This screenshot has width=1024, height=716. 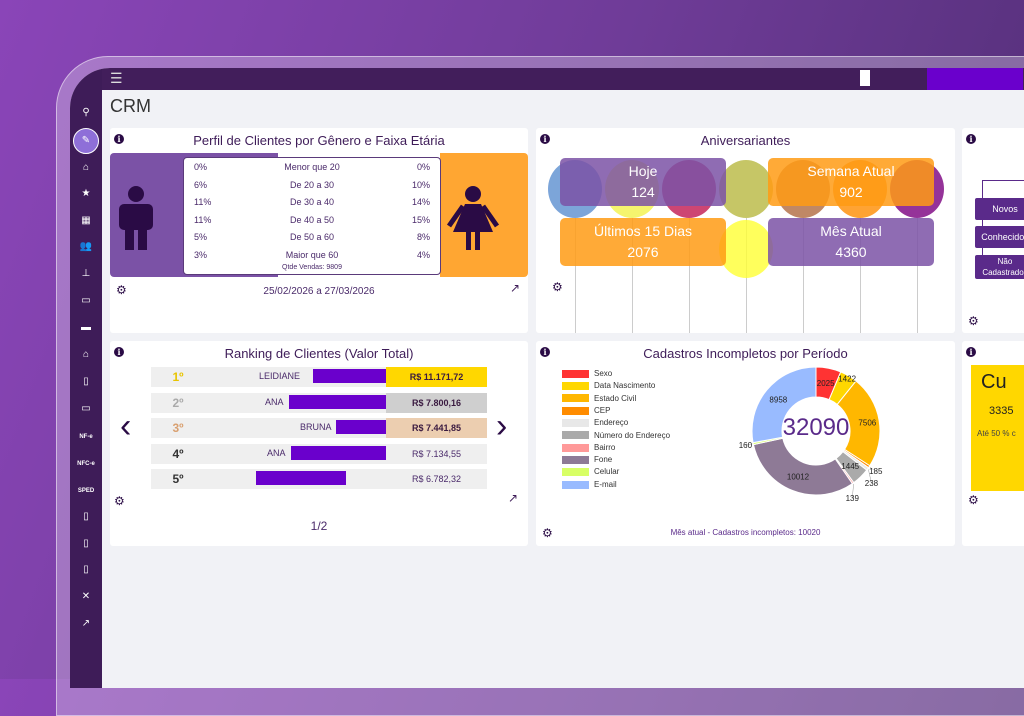 What do you see at coordinates (86, 464) in the screenshot?
I see `sidebar-item-nfc-e: NFC-e` at bounding box center [86, 464].